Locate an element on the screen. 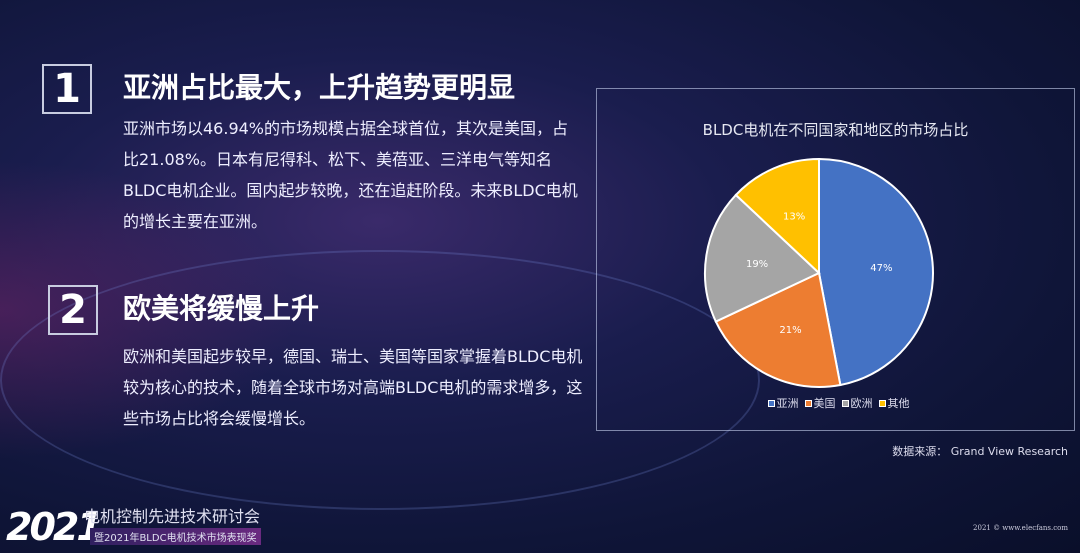 This screenshot has width=1080, height=553. pie-slice-美国 is located at coordinates (778, 329).